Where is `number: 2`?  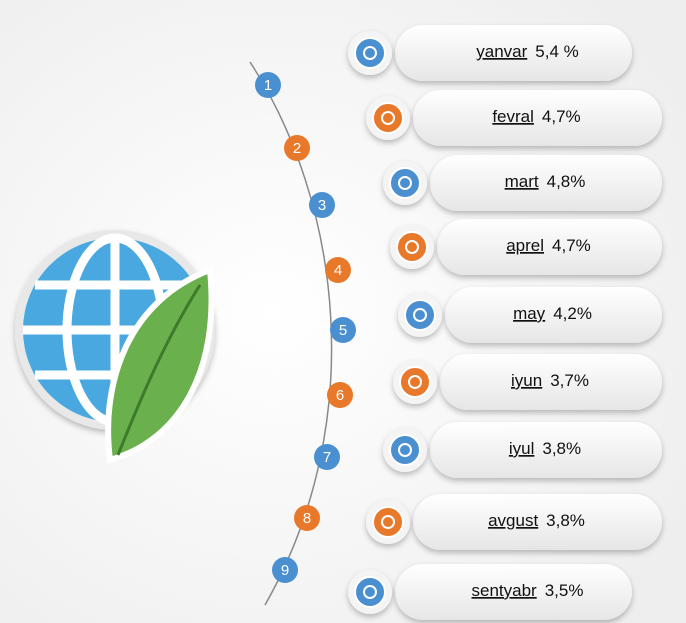 number: 2 is located at coordinates (297, 148).